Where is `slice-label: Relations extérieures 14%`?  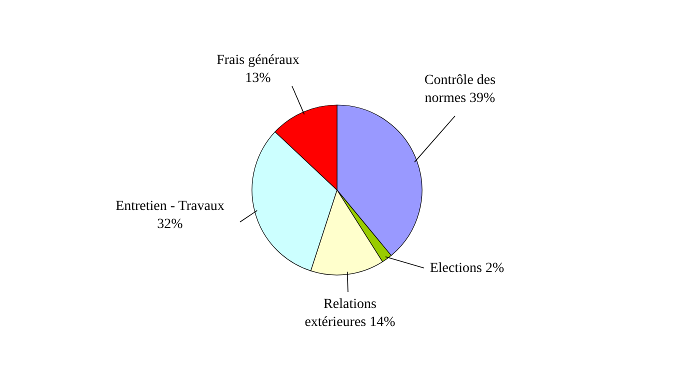 slice-label: Relations extérieures 14% is located at coordinates (350, 313).